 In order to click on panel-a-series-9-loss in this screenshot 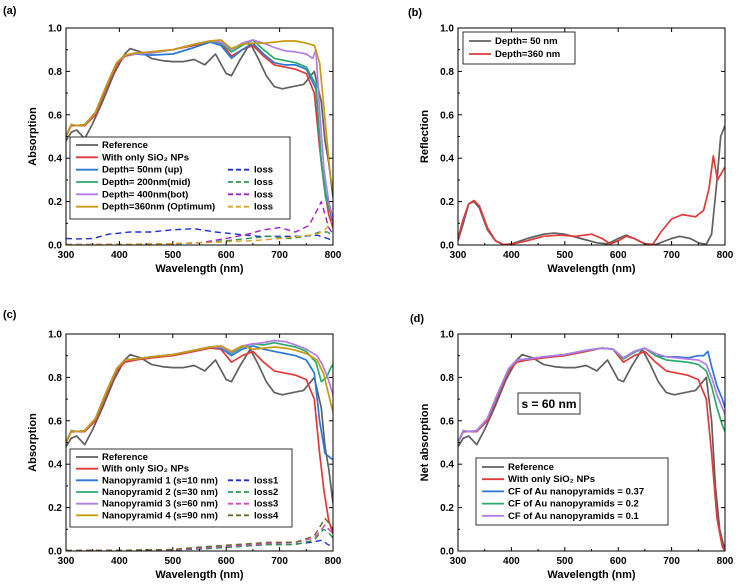, I will do `click(199, 232)`.